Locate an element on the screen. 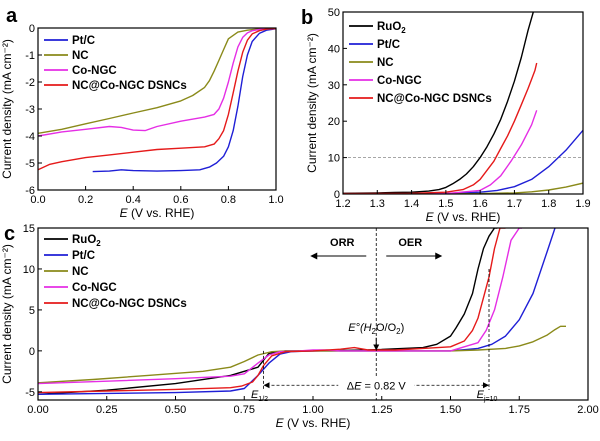  x-tick-label: 1.75 is located at coordinates (519, 410).